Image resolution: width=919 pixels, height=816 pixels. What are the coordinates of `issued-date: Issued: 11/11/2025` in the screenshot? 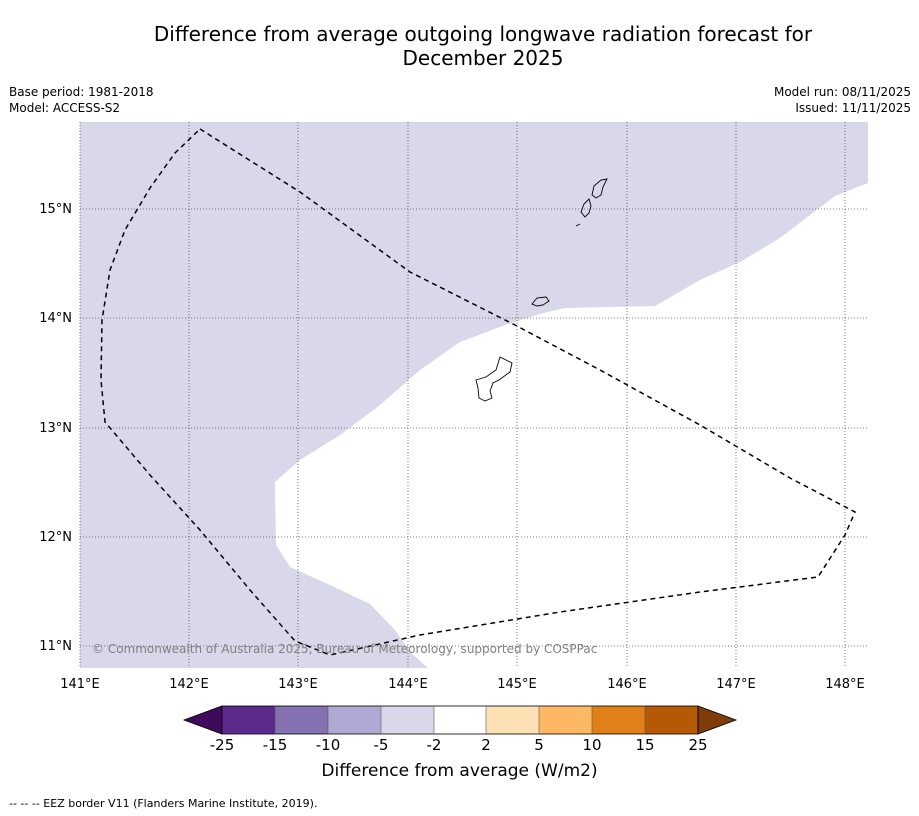 It's located at (853, 108).